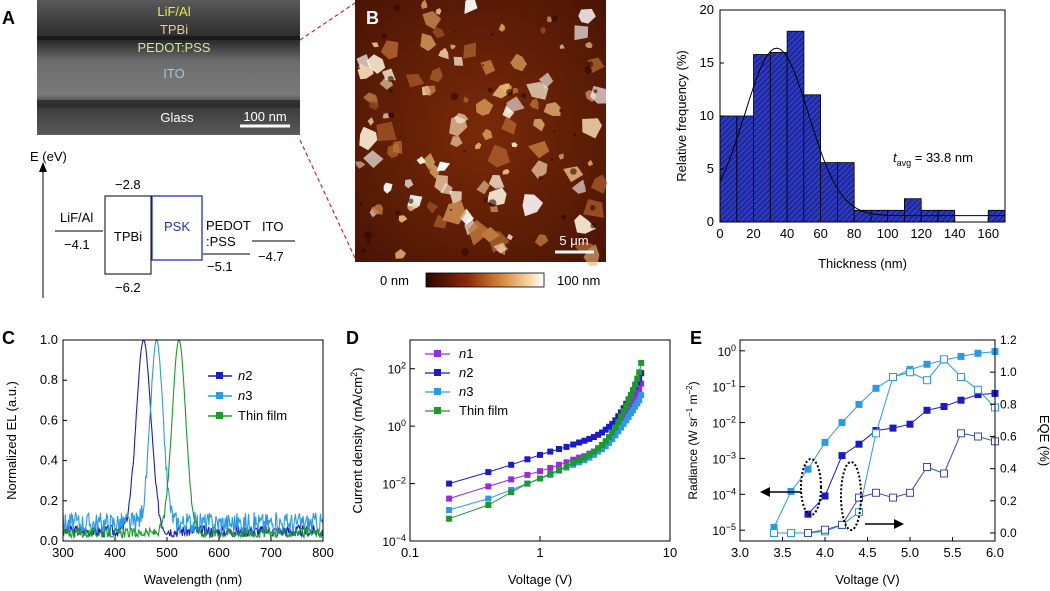  I want to click on panel-label-b: B, so click(372, 18).